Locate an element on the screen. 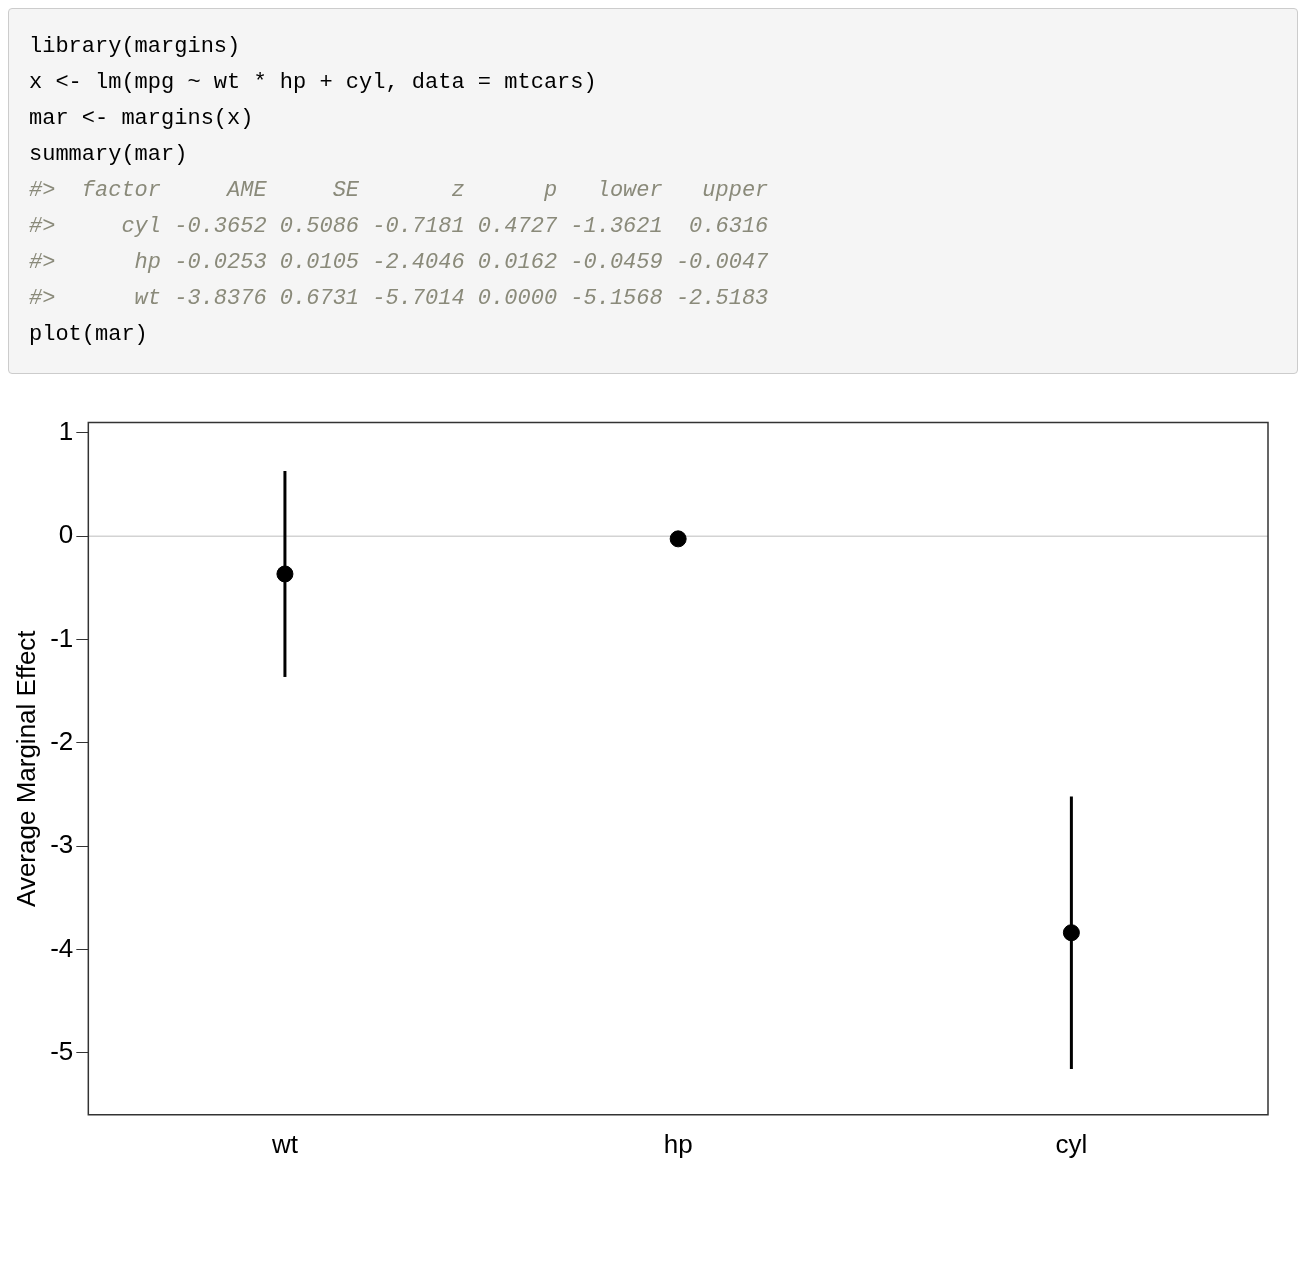 The image size is (1316, 1274). y-tick-label: -3 is located at coordinates (62, 844).